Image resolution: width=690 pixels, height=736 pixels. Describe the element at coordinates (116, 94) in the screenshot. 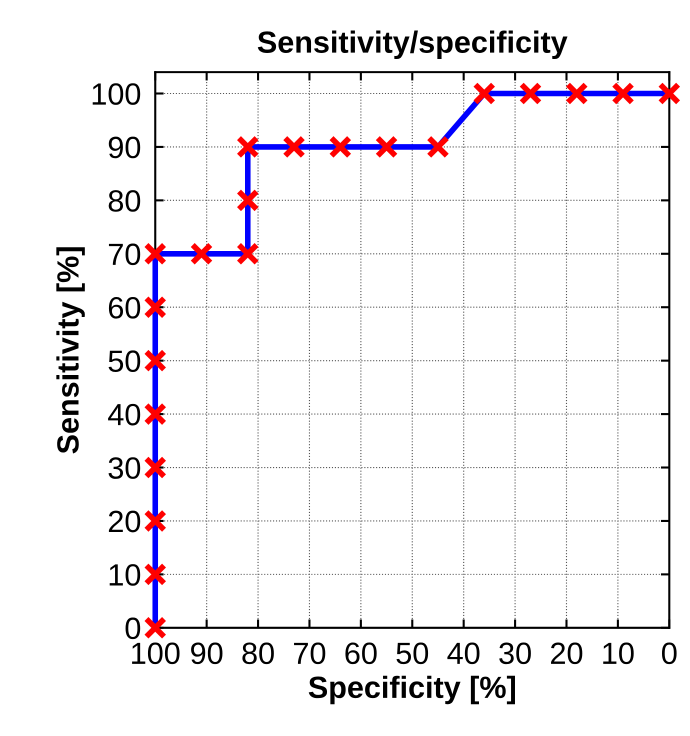

I see `y-tick-label: 100` at that location.